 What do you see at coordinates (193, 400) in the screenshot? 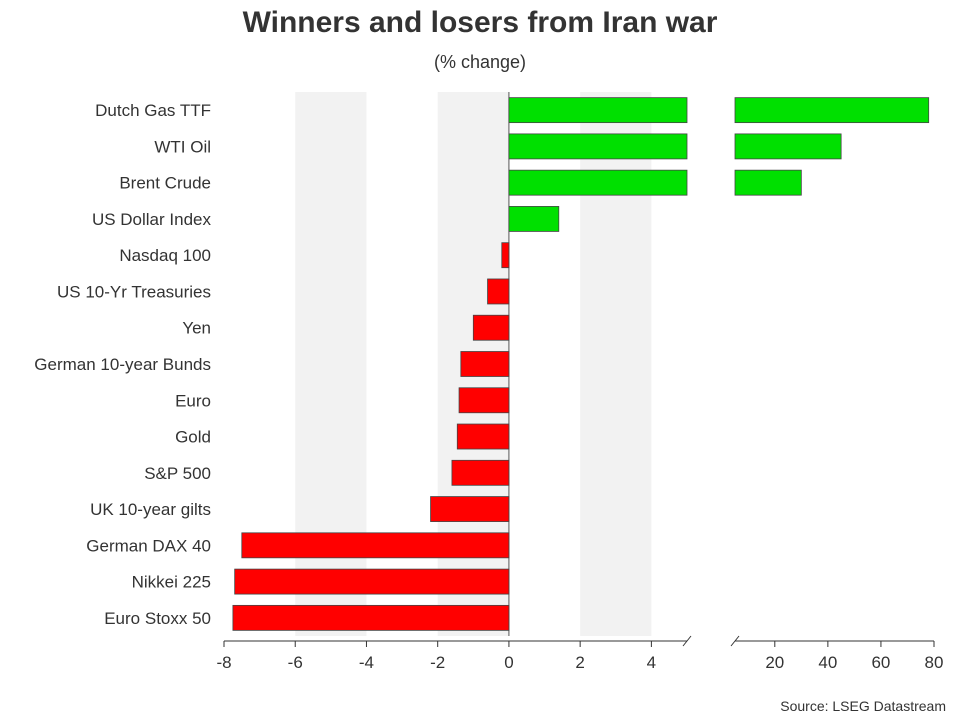
I see `category-label: Euro` at bounding box center [193, 400].